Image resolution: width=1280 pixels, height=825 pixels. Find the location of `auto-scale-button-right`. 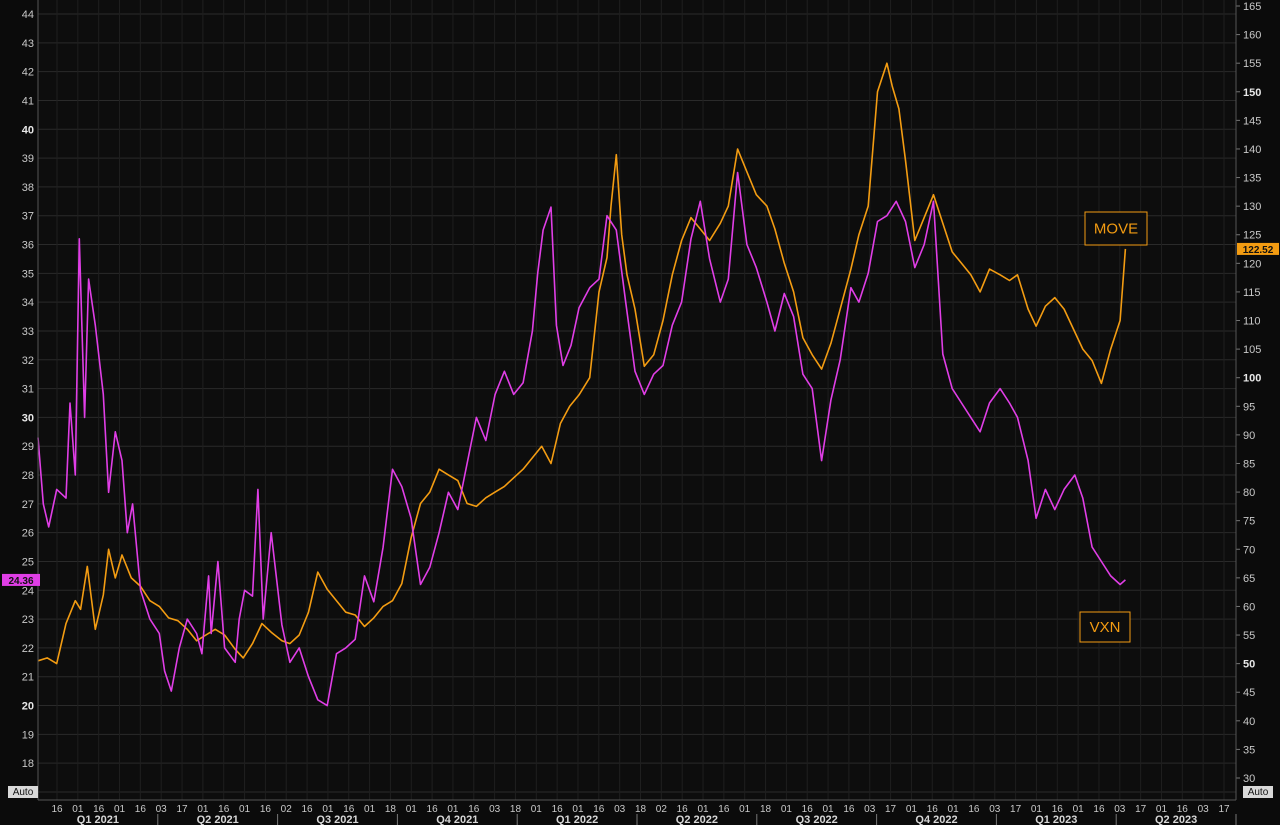

auto-scale-button-right is located at coordinates (1258, 792).